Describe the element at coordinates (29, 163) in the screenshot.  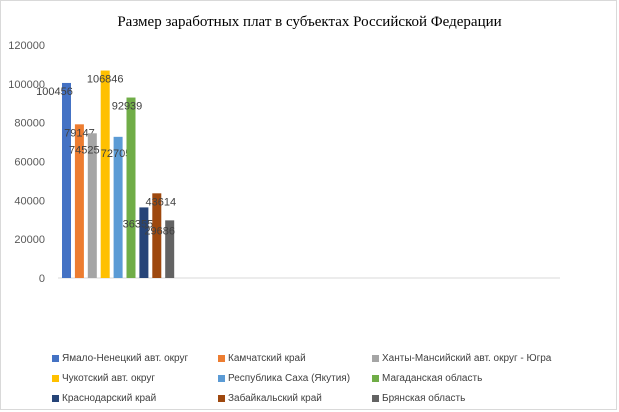
I see `y-tick-label: 60000` at that location.